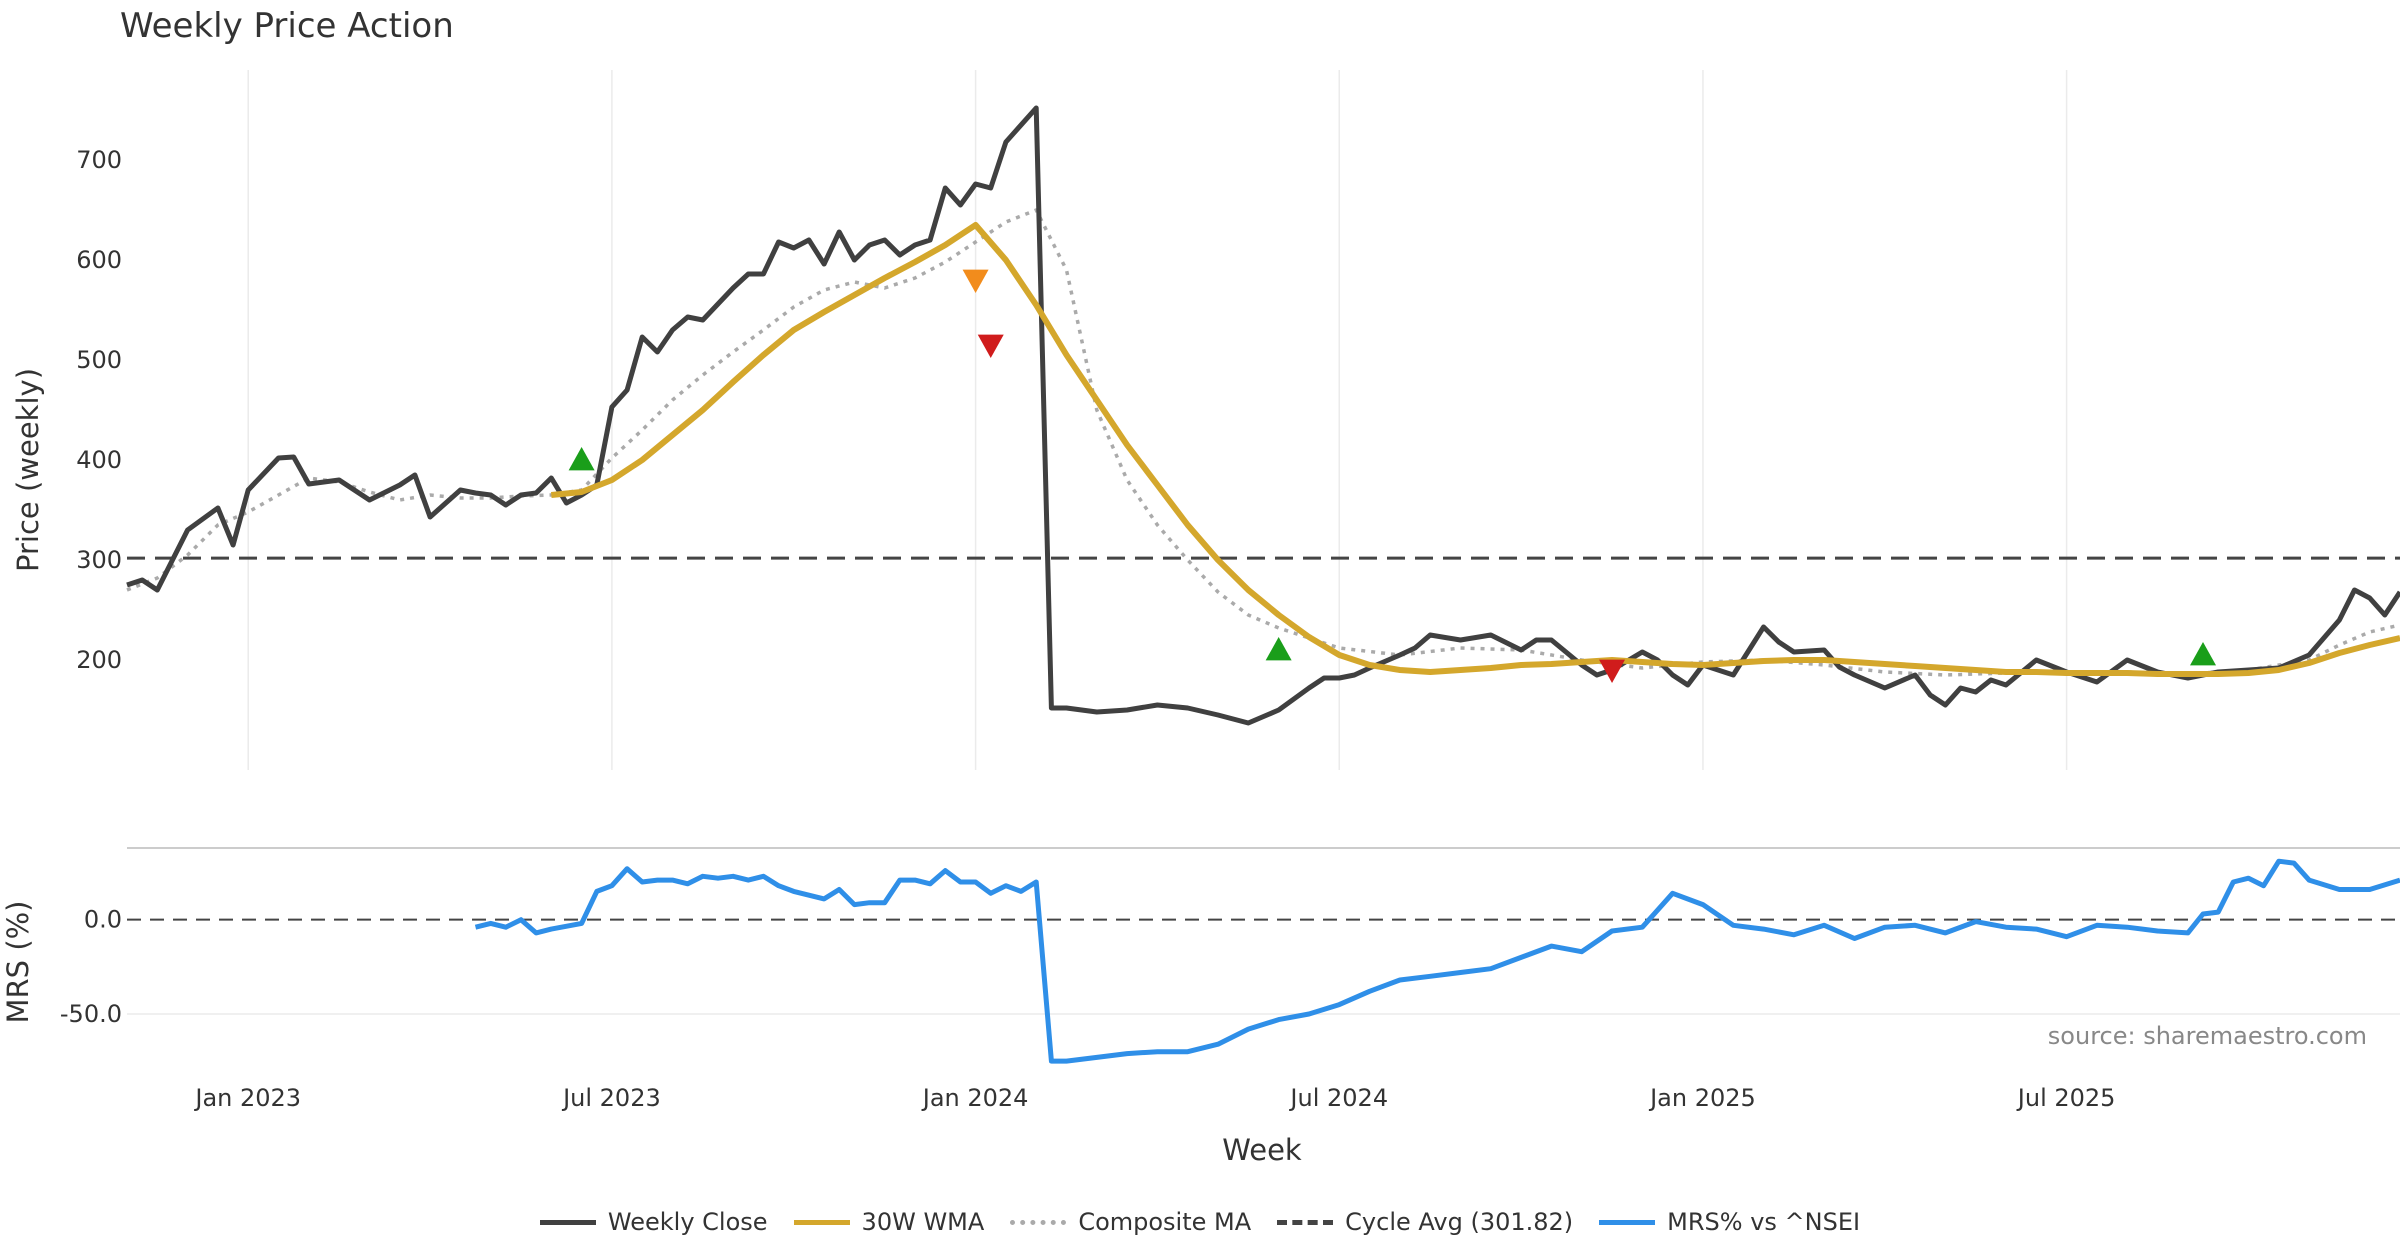  What do you see at coordinates (99, 460) in the screenshot?
I see `price-y-tick-label: 400` at bounding box center [99, 460].